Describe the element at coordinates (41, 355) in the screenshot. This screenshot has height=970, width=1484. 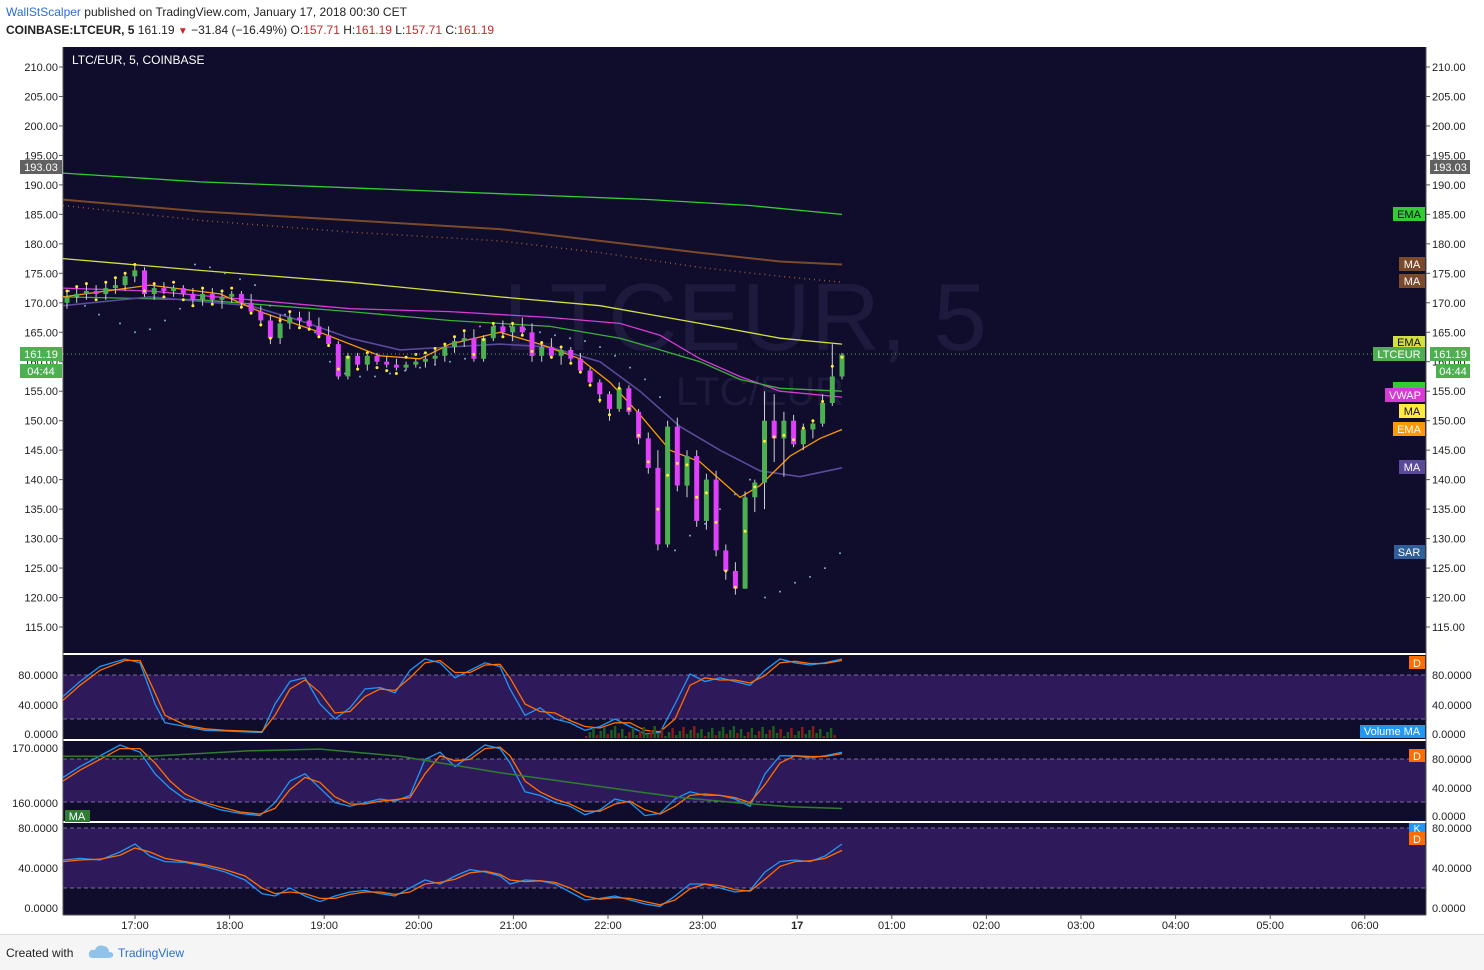
I see `last-price-label-left: 161.19` at that location.